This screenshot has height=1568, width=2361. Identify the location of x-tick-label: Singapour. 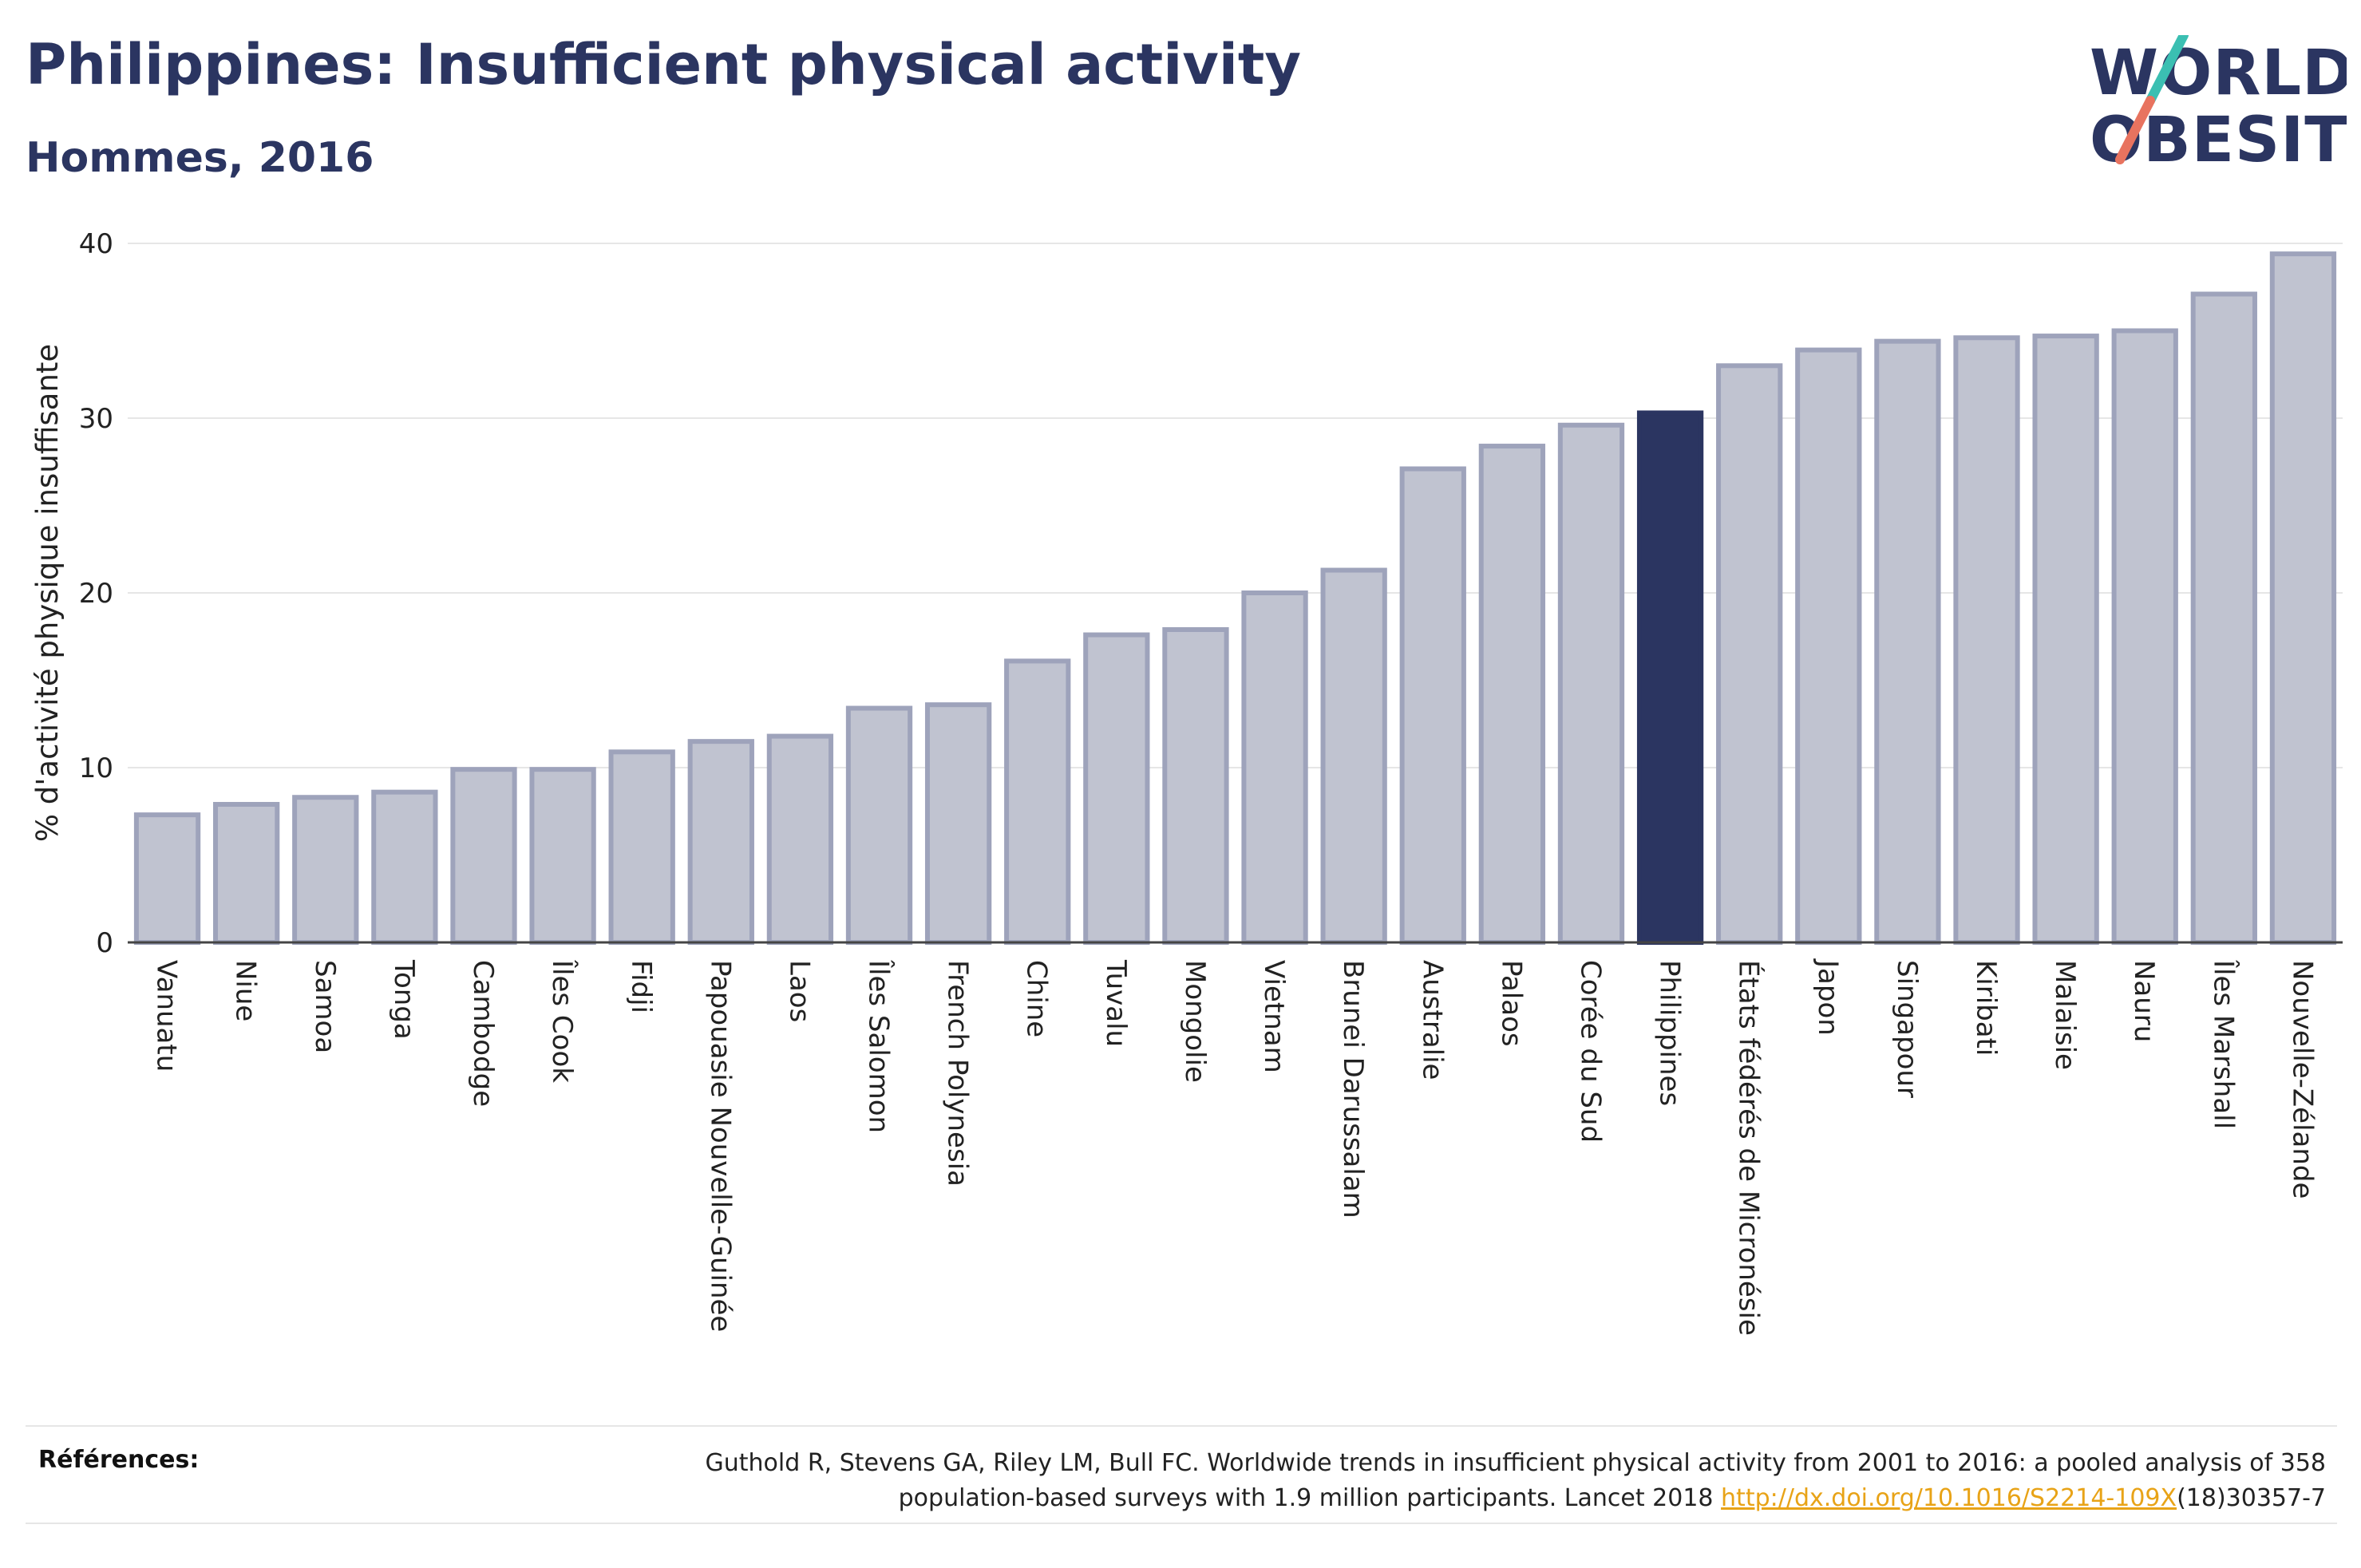
(1907, 1029).